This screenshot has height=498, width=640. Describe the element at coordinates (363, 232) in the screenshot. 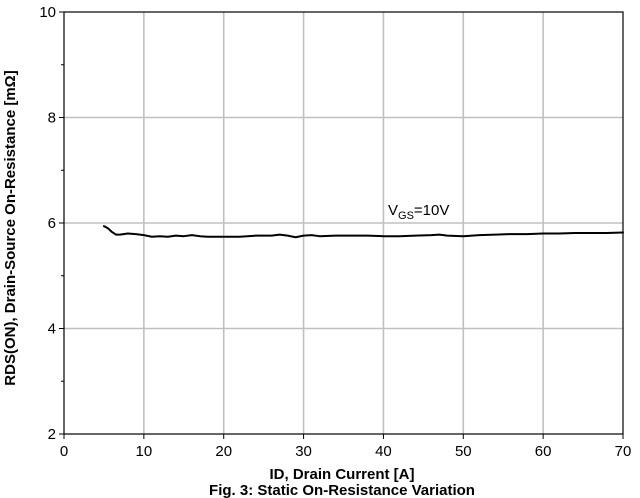

I see `series-line-vgs-10v` at that location.